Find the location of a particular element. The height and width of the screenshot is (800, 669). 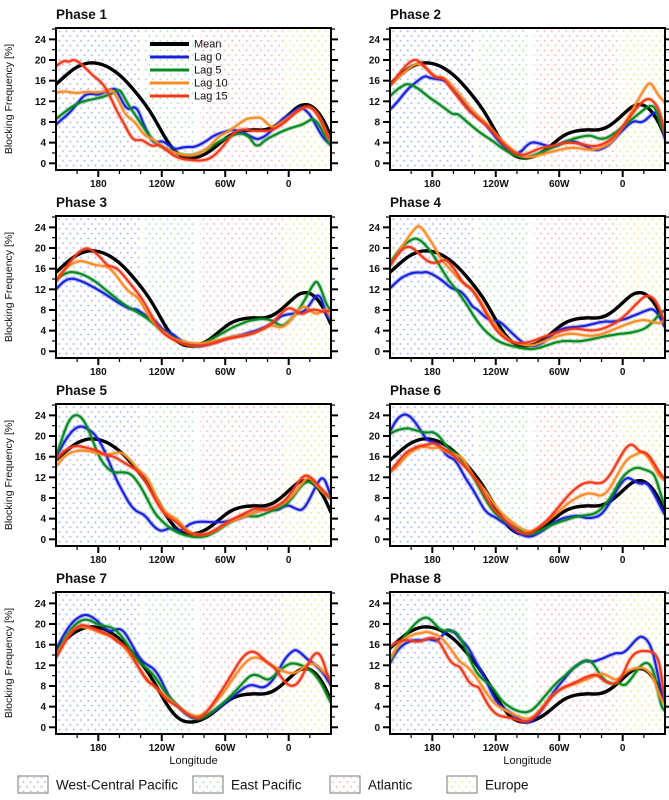

panel-title: Phase 5 is located at coordinates (82, 390).